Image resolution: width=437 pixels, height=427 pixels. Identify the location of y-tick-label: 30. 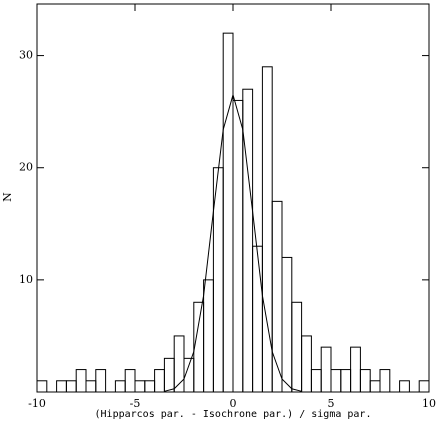
(26, 55).